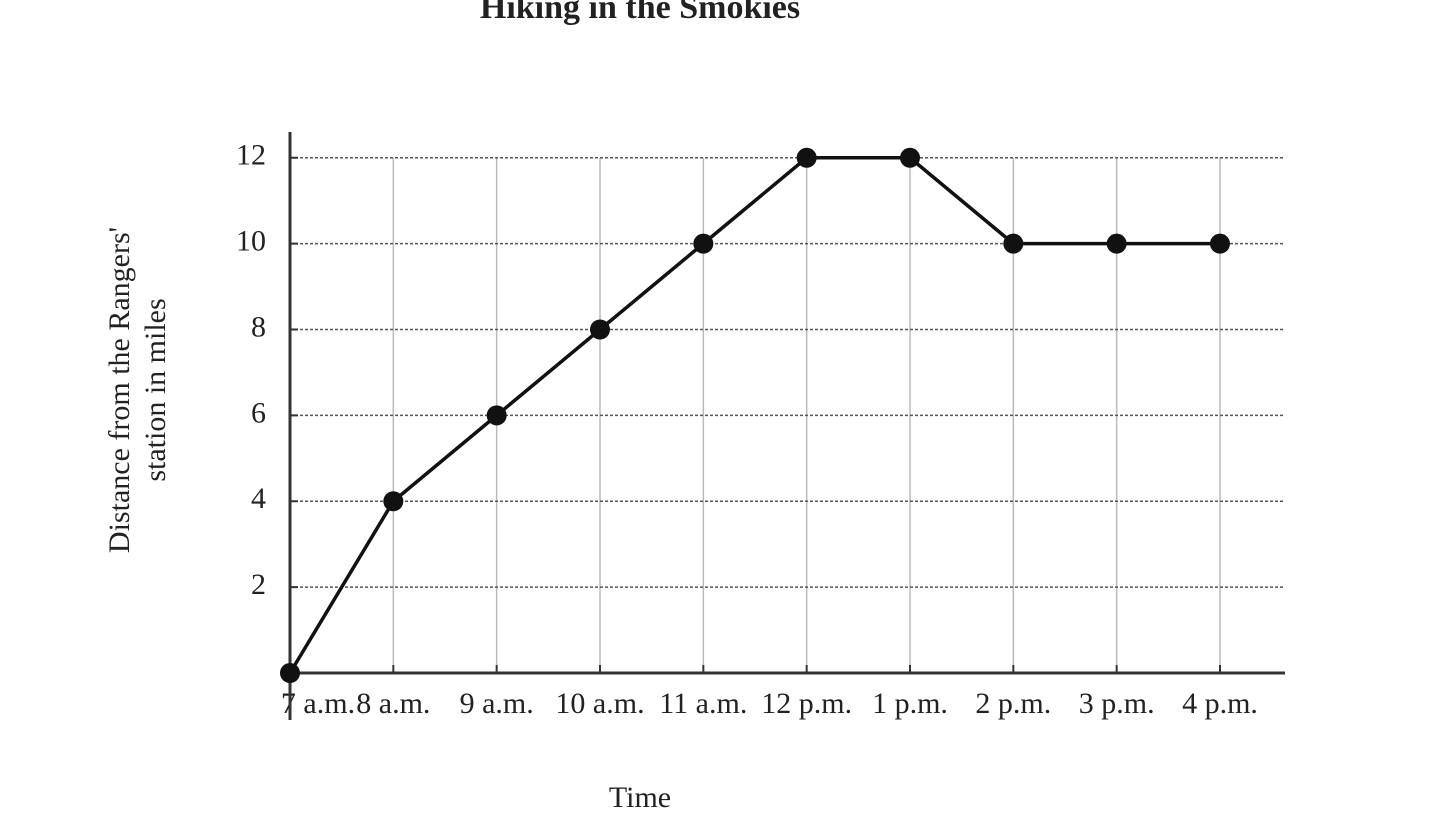  What do you see at coordinates (599, 703) in the screenshot?
I see `x-tick-label: 10 a.m.` at bounding box center [599, 703].